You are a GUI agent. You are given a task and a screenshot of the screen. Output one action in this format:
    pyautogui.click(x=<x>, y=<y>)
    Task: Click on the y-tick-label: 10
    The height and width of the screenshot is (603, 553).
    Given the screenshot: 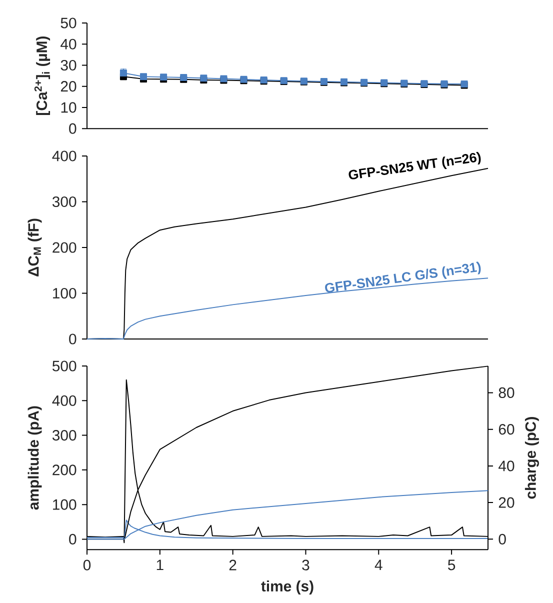 What is the action you would take?
    pyautogui.click(x=68, y=107)
    